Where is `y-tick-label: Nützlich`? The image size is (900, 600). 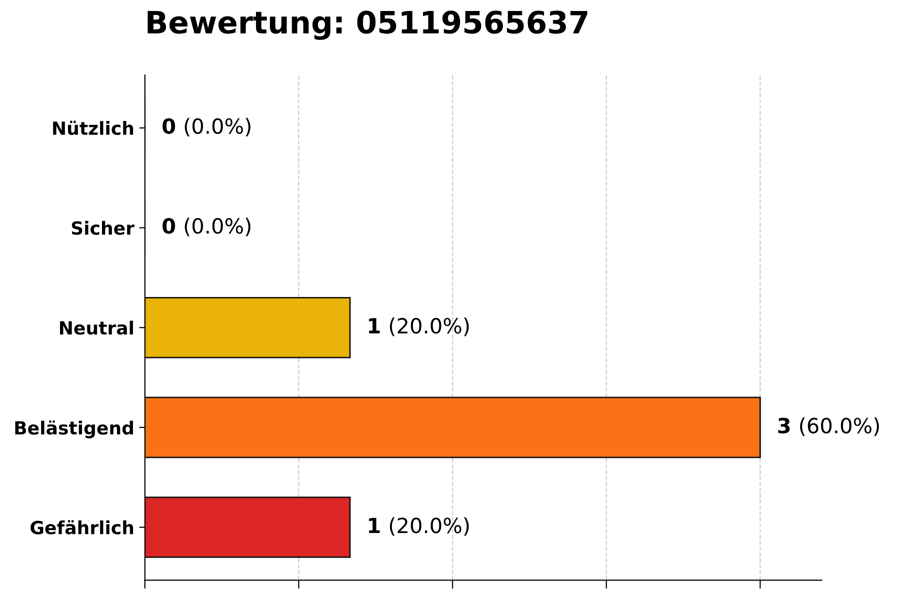
y-tick-label: Nützlich is located at coordinates (93, 128).